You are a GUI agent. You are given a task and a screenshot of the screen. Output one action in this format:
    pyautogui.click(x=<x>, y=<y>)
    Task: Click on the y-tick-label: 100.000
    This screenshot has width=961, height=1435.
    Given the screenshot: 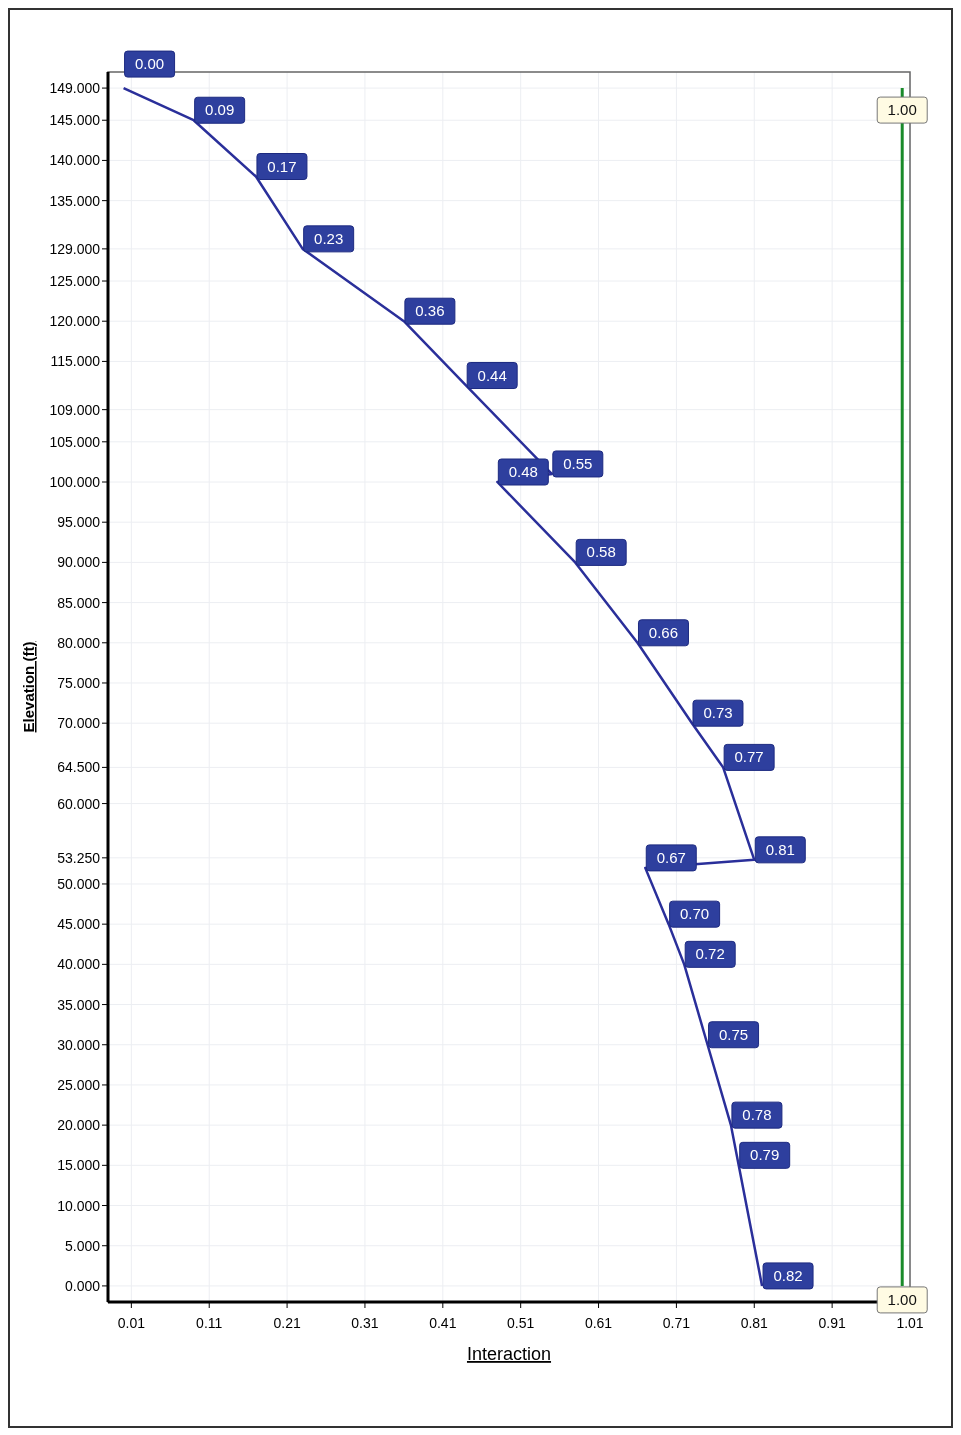 What is the action you would take?
    pyautogui.click(x=75, y=482)
    